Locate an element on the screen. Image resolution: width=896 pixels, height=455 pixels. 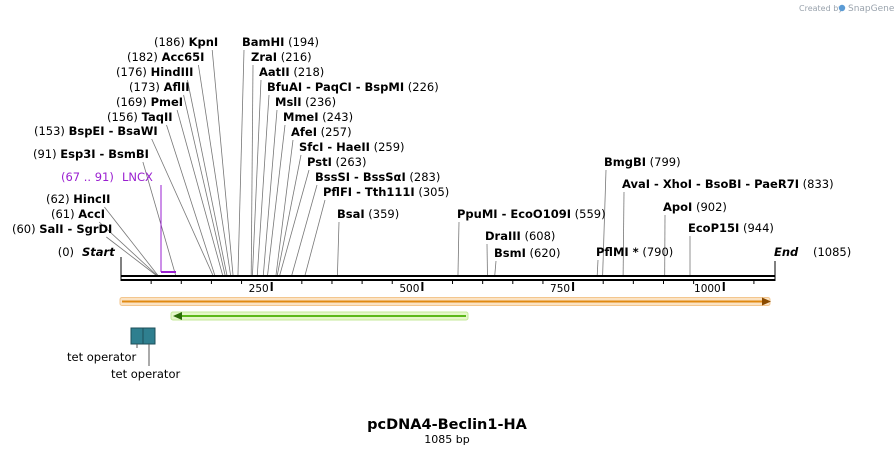
site-bmgbi: BmgBI (799) is located at coordinates (642, 162).